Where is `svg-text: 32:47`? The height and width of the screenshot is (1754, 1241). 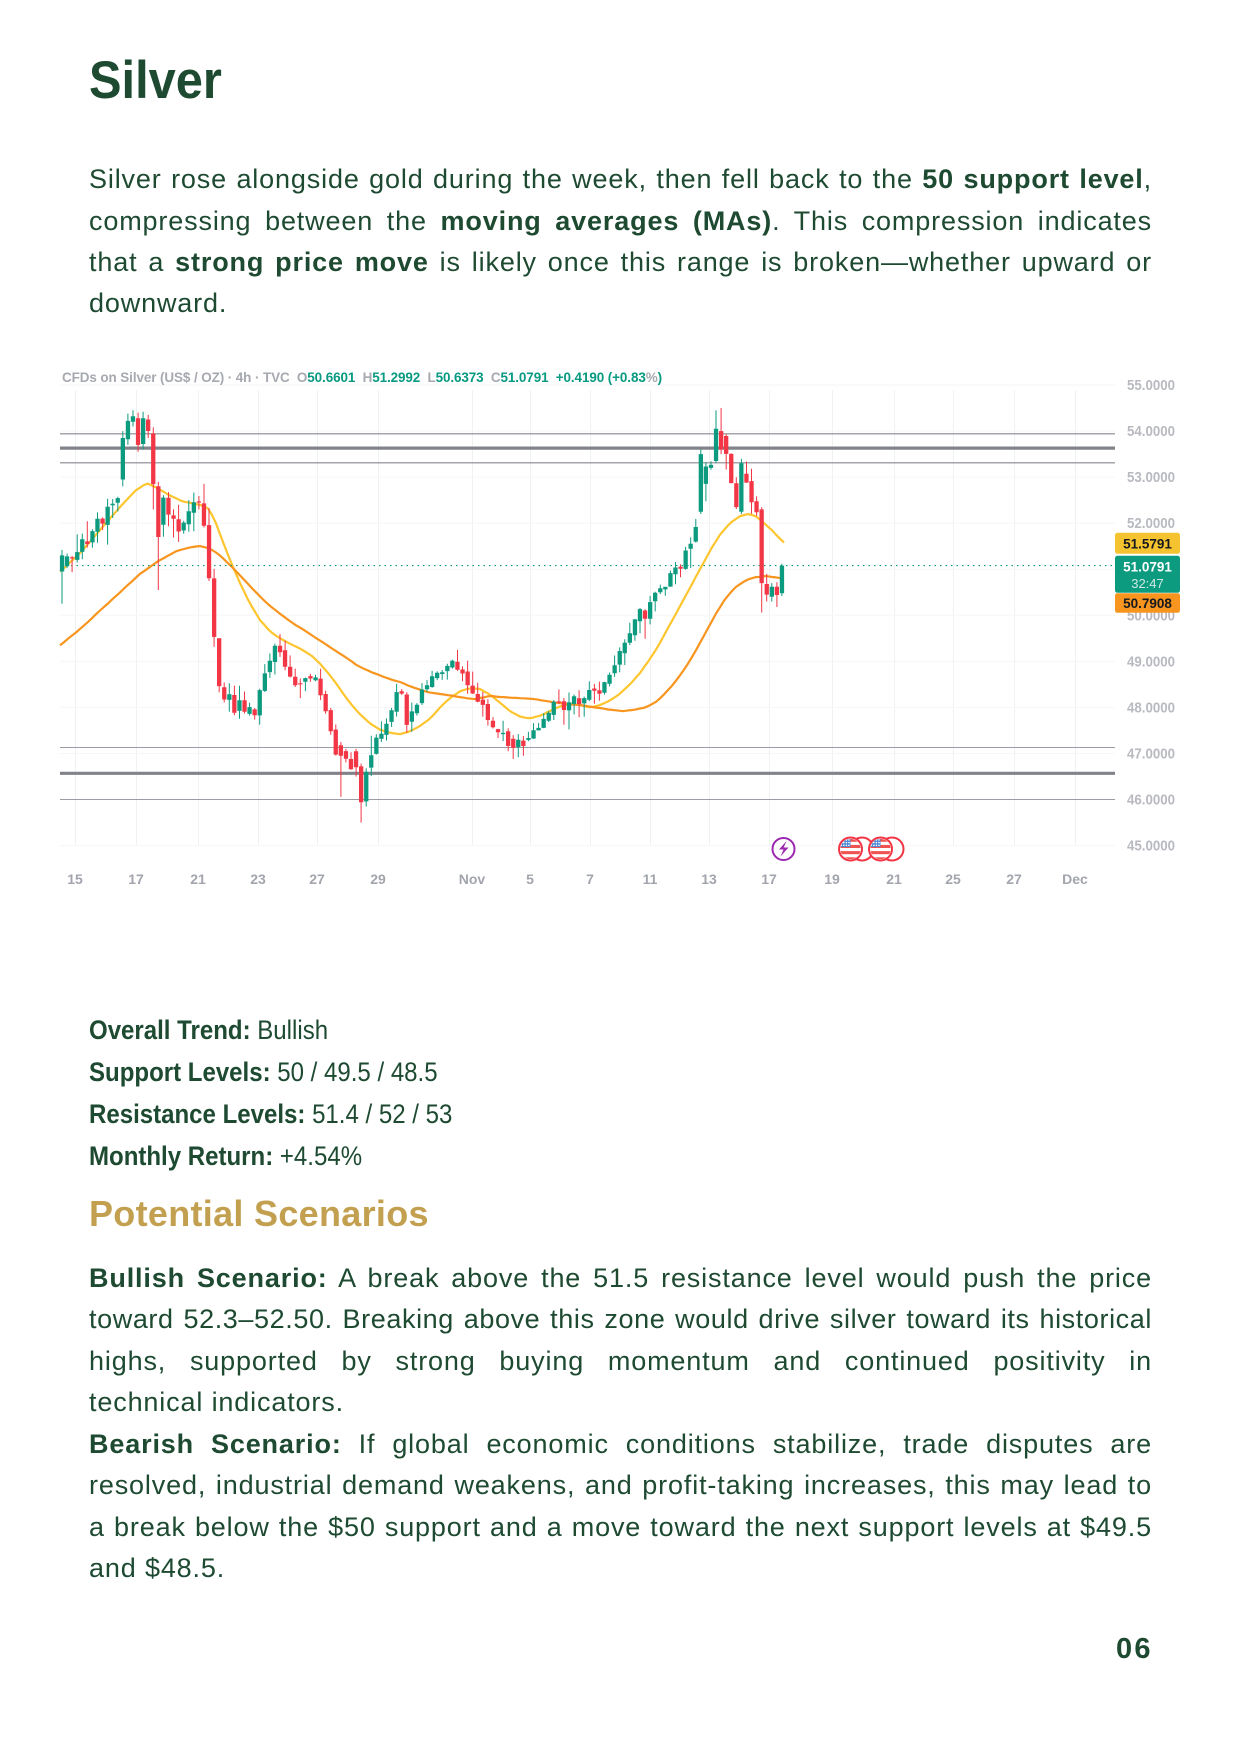 svg-text: 32:47 is located at coordinates (1147, 583).